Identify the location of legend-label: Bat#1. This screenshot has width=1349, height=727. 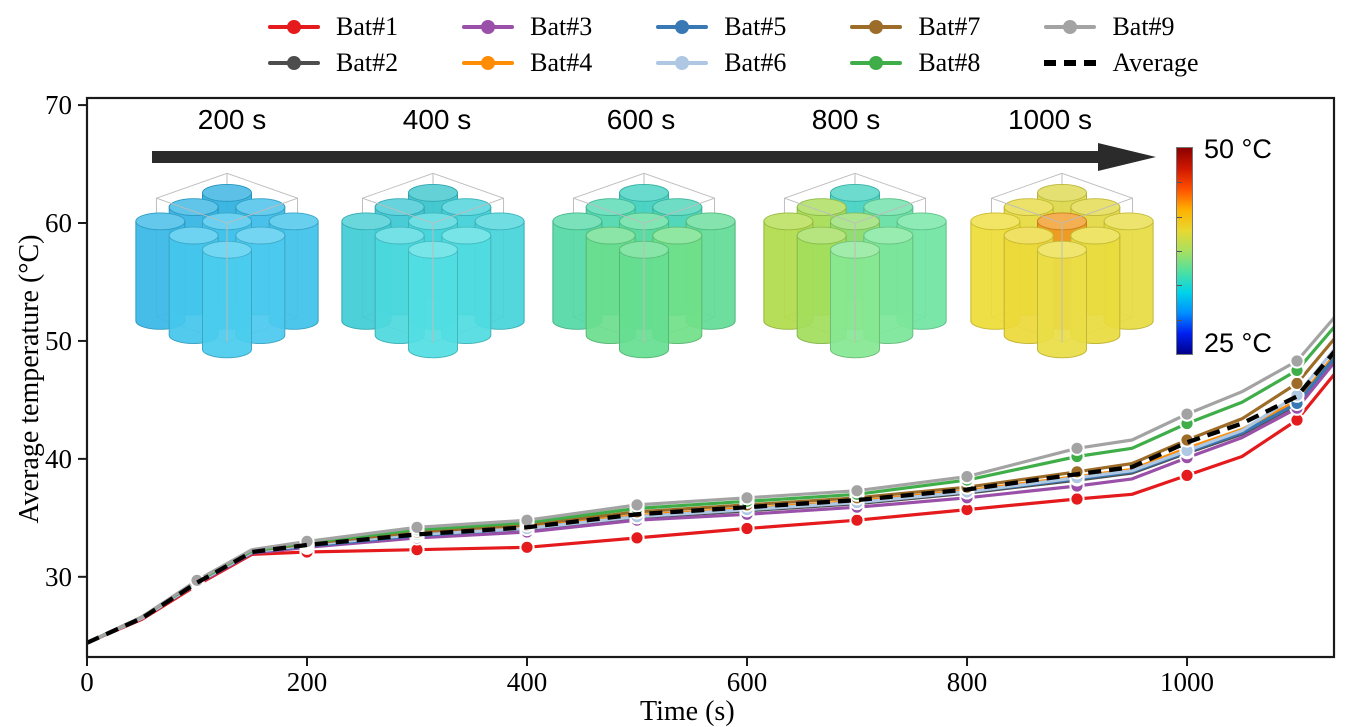
(367, 26).